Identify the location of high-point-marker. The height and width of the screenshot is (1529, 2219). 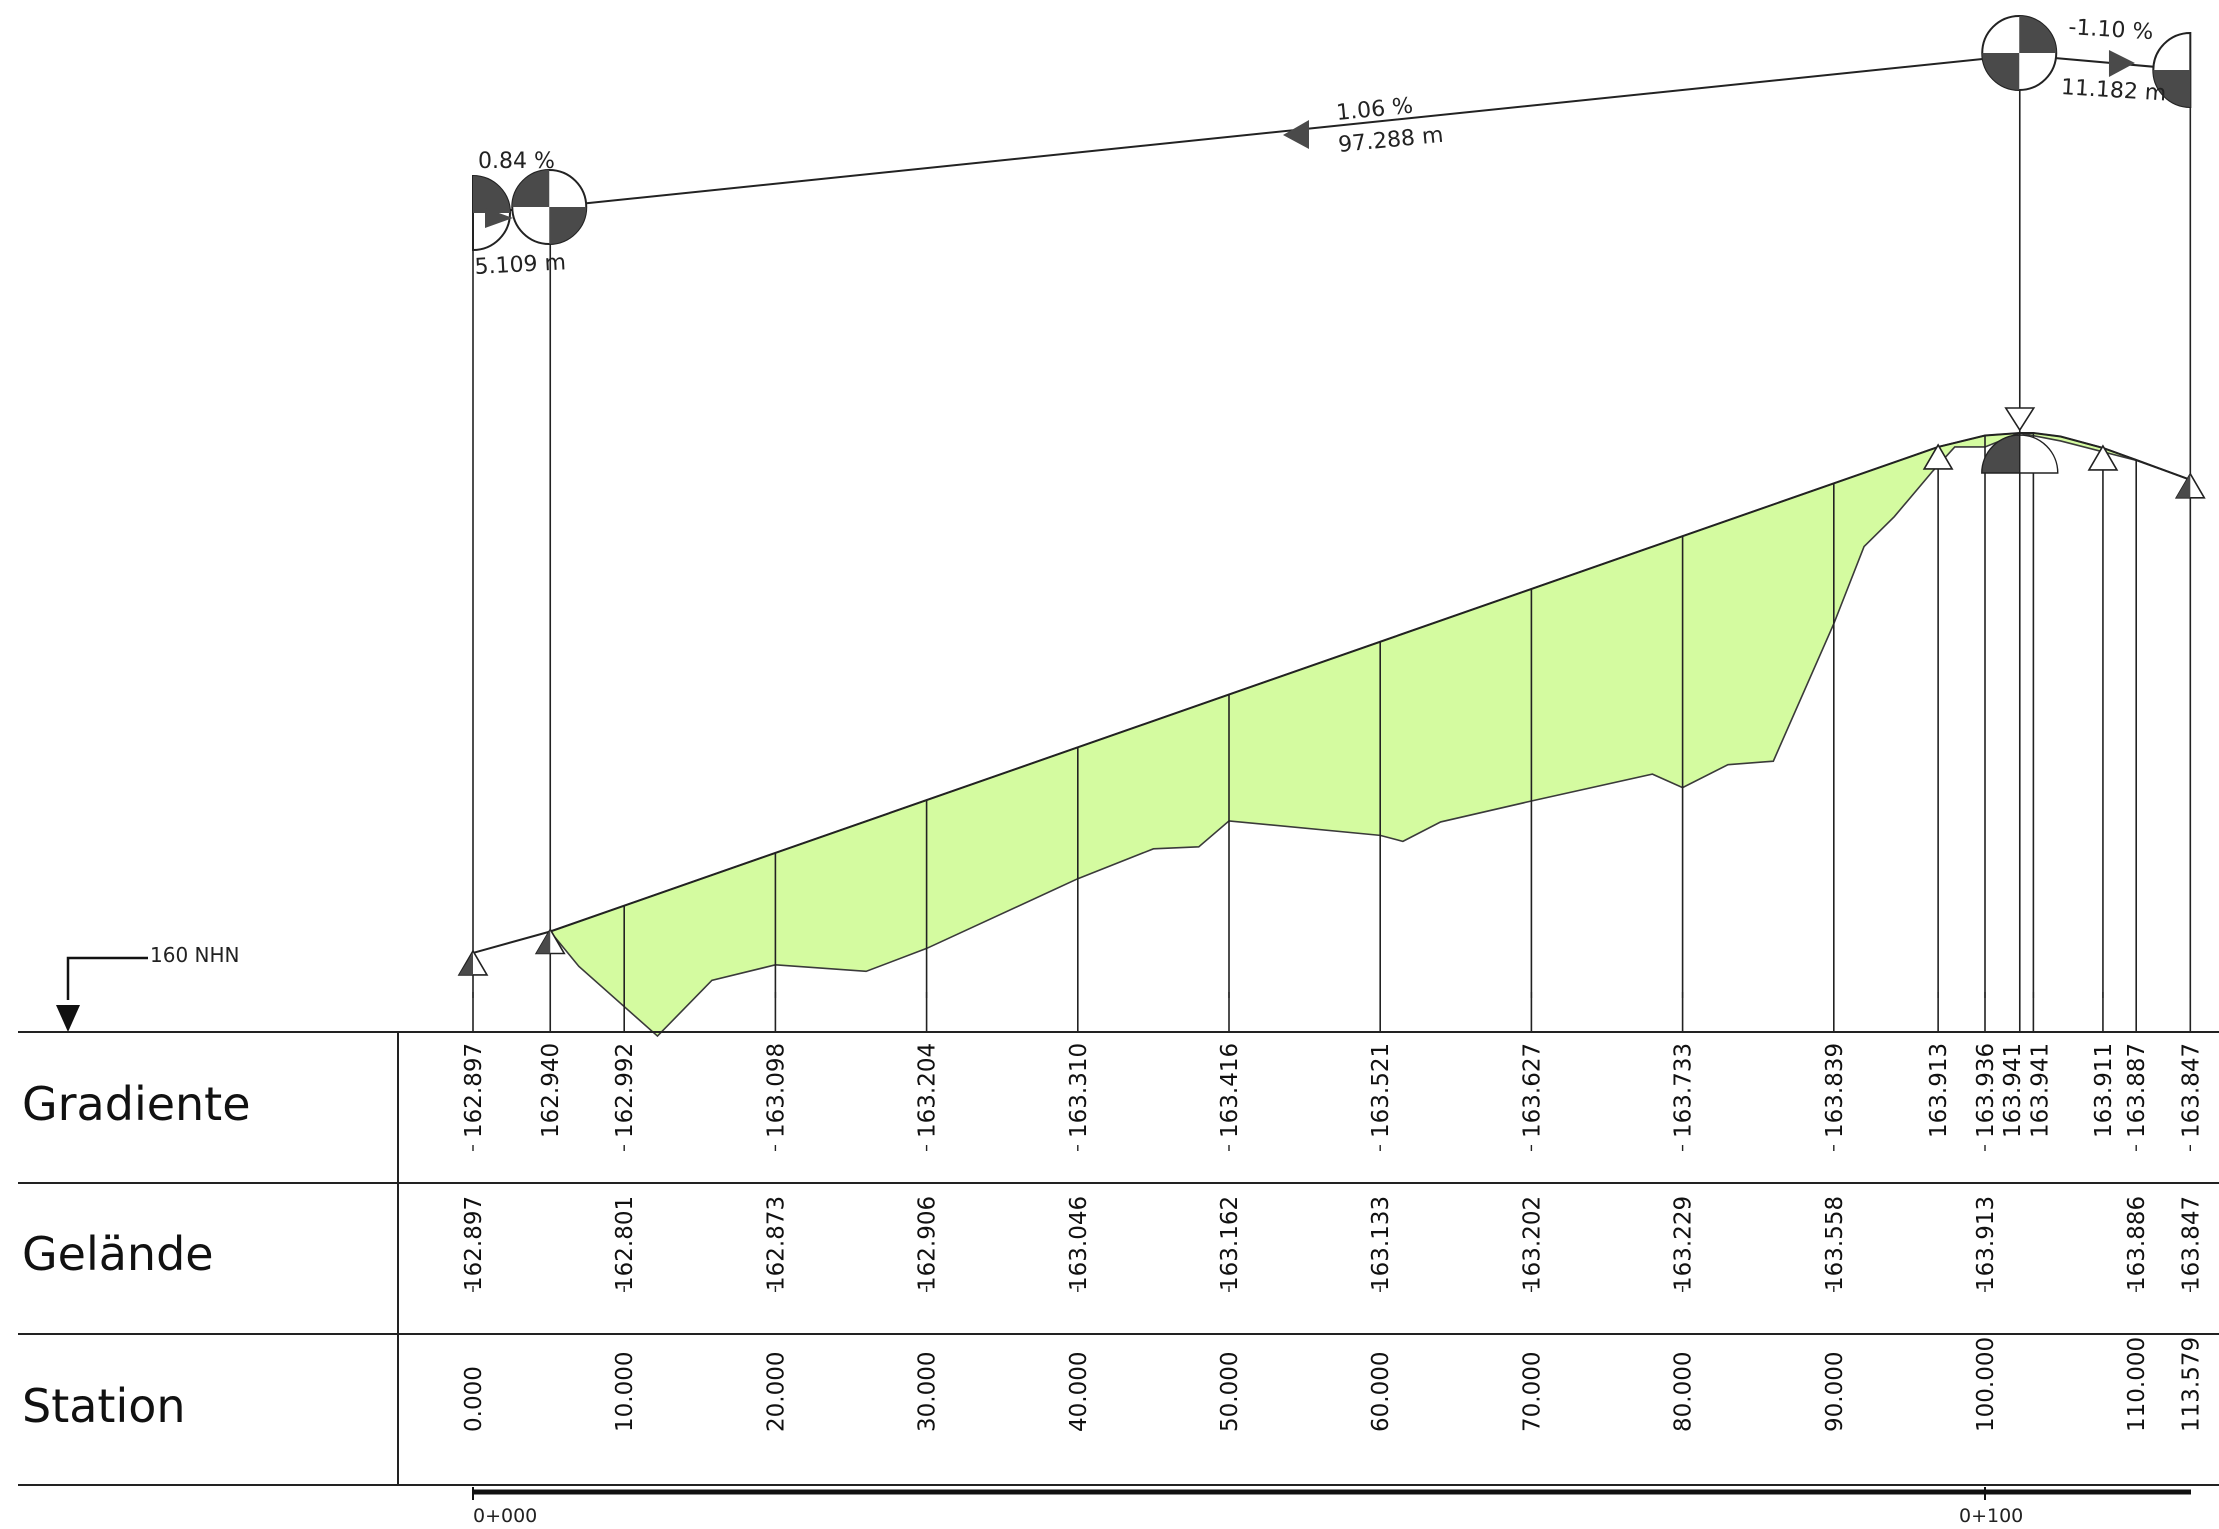
(2020, 419).